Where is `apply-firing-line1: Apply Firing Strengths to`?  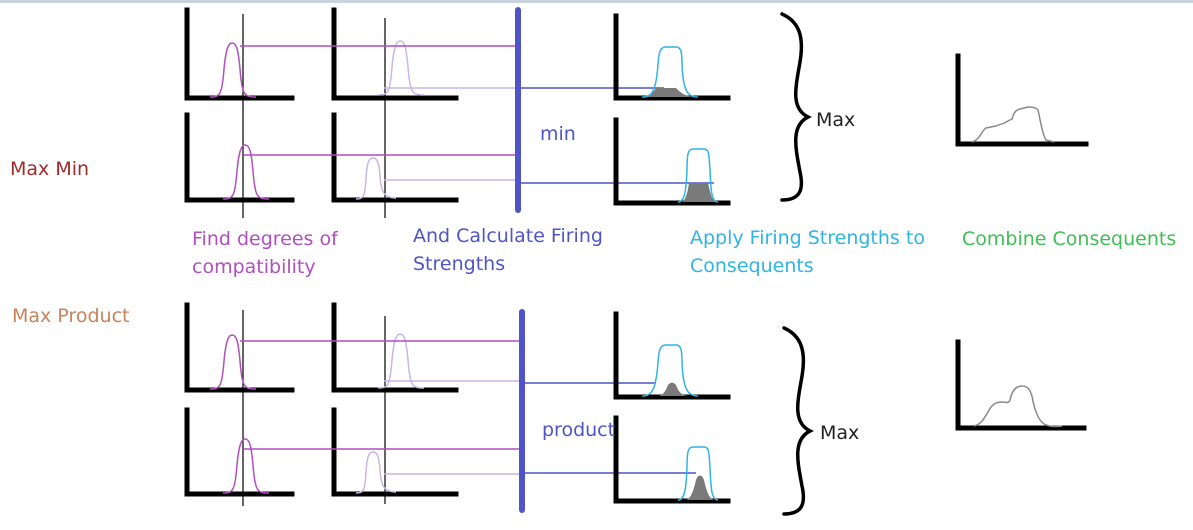
apply-firing-line1: Apply Firing Strengths to is located at coordinates (807, 238).